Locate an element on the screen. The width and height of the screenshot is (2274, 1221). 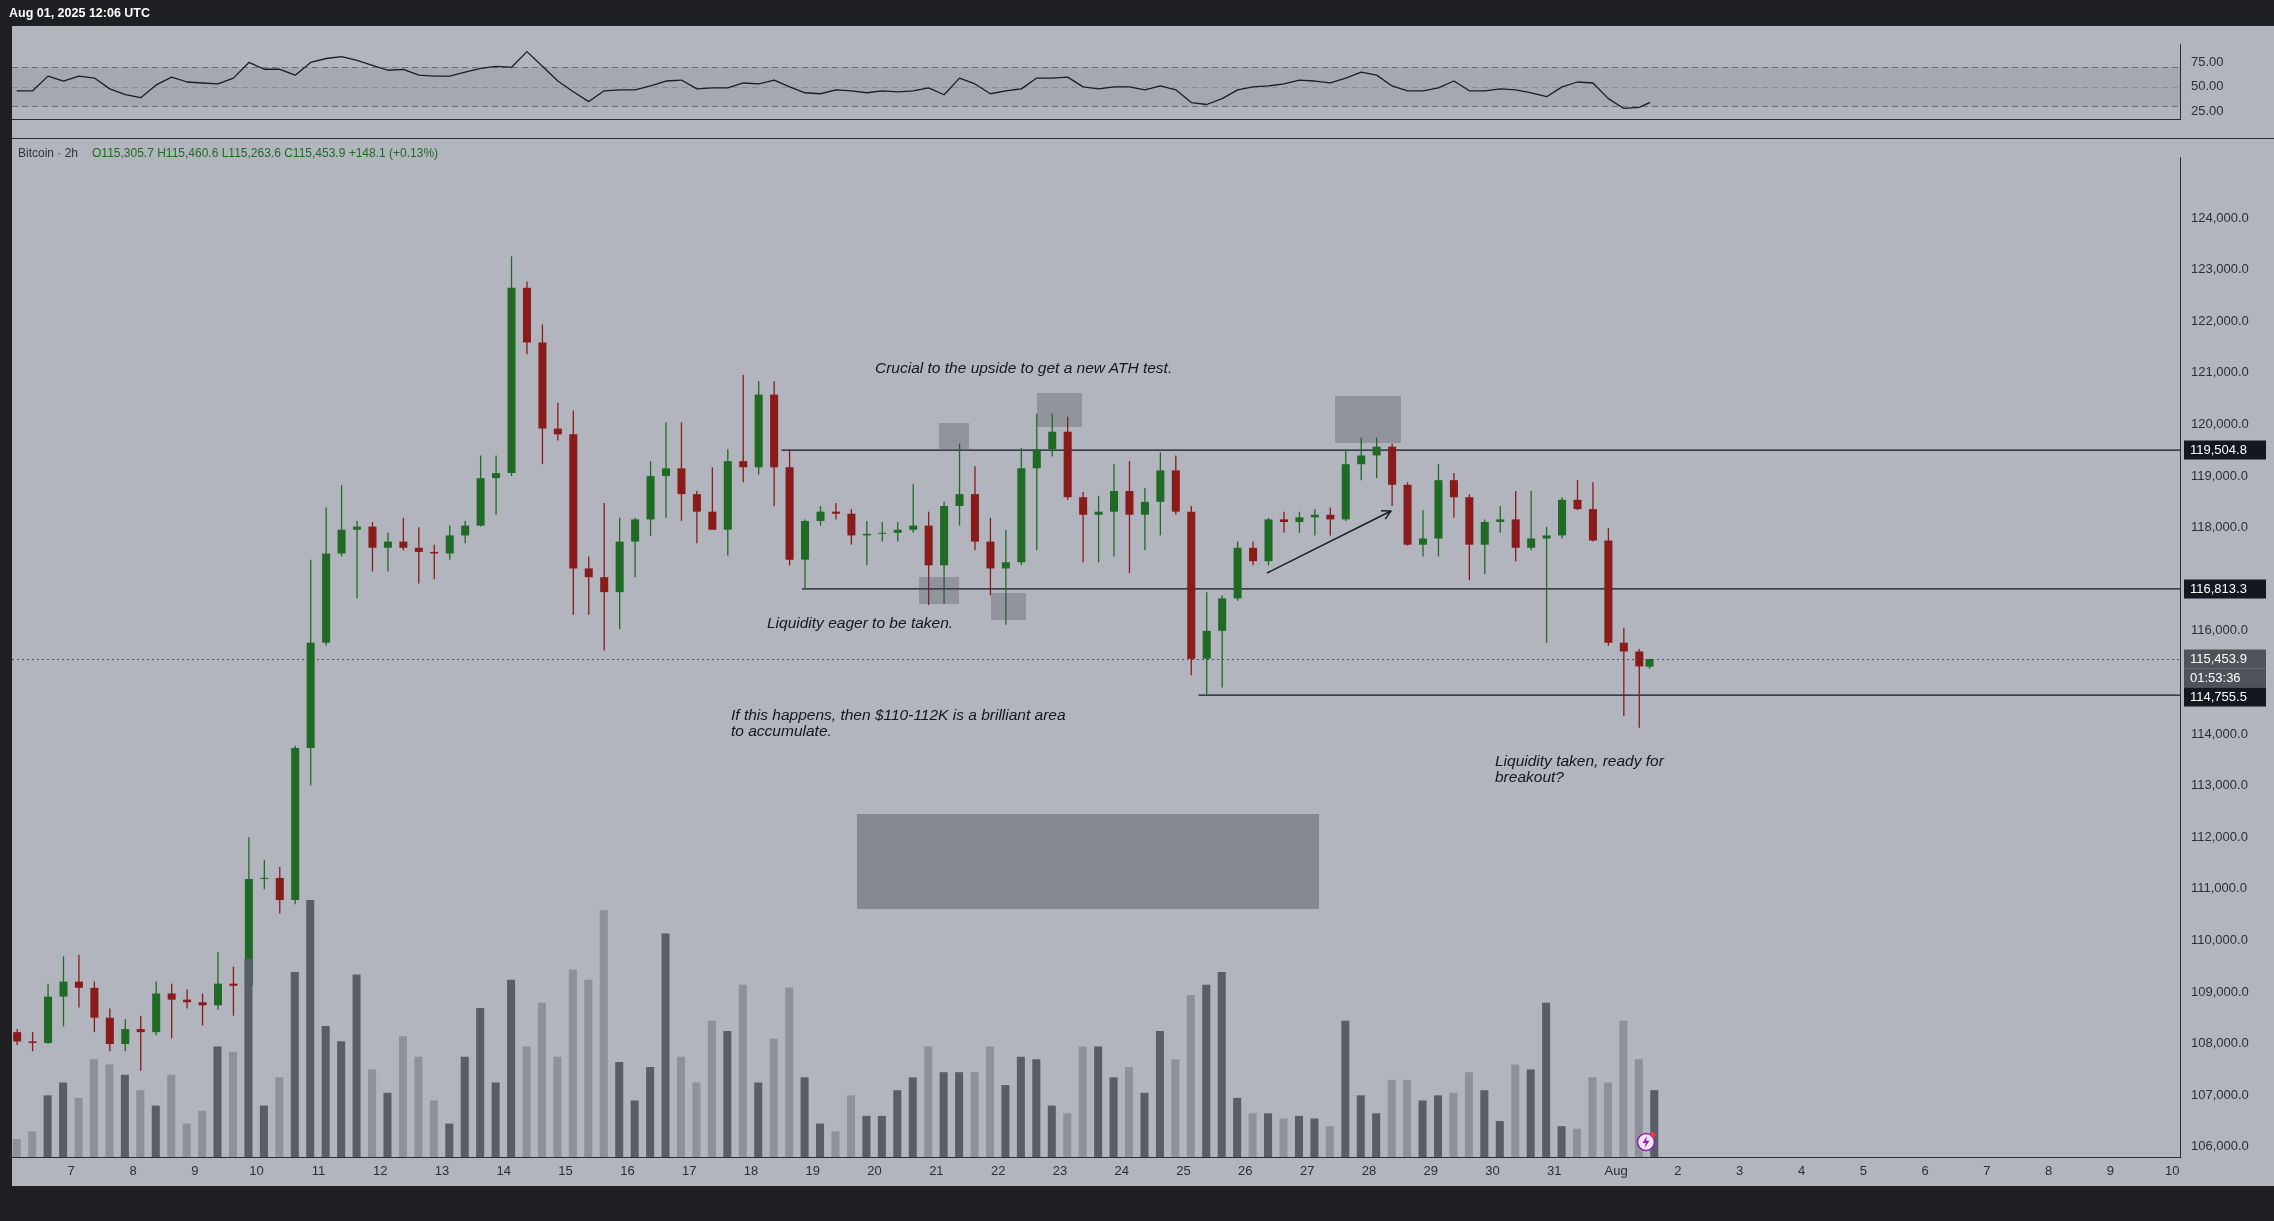
y-tick-label: 109,000.0 is located at coordinates (2220, 991).